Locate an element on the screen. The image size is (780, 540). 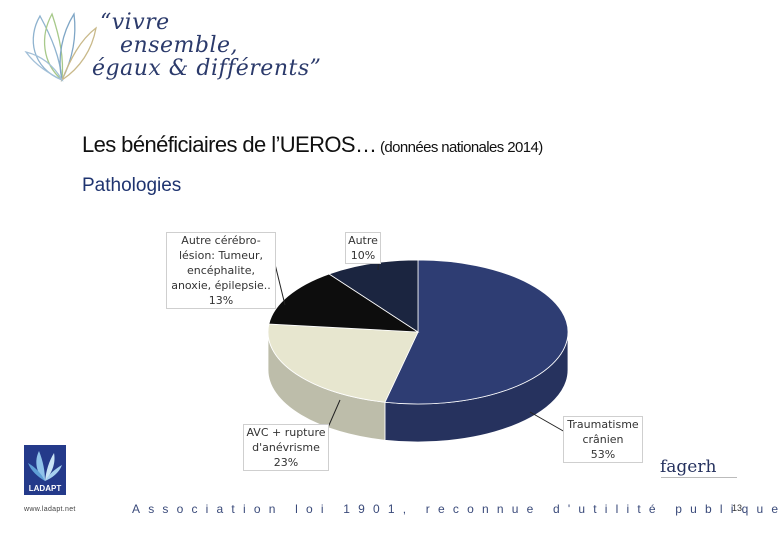
slide-title-sub: (données nationales 2014) is located at coordinates (459, 147).